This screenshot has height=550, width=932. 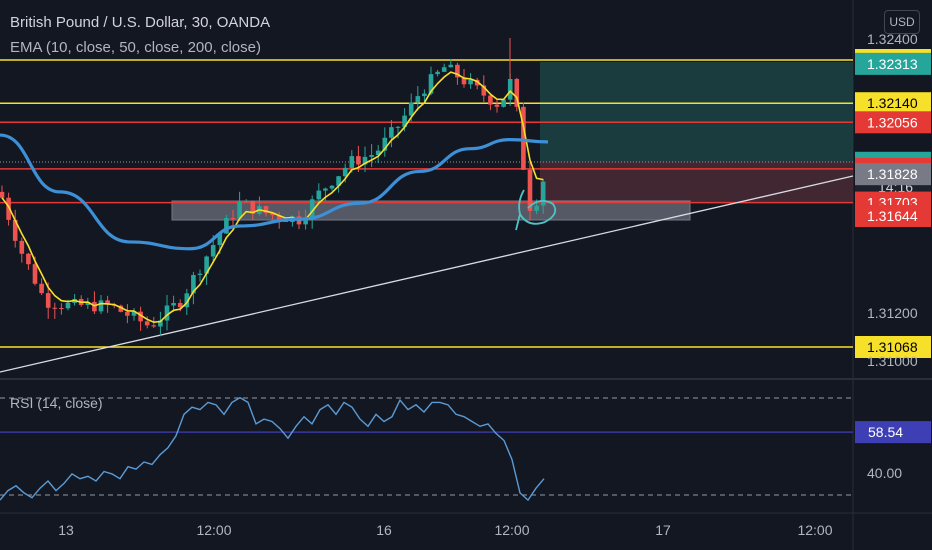 I want to click on price-label-text: 1.31068, so click(x=892, y=347).